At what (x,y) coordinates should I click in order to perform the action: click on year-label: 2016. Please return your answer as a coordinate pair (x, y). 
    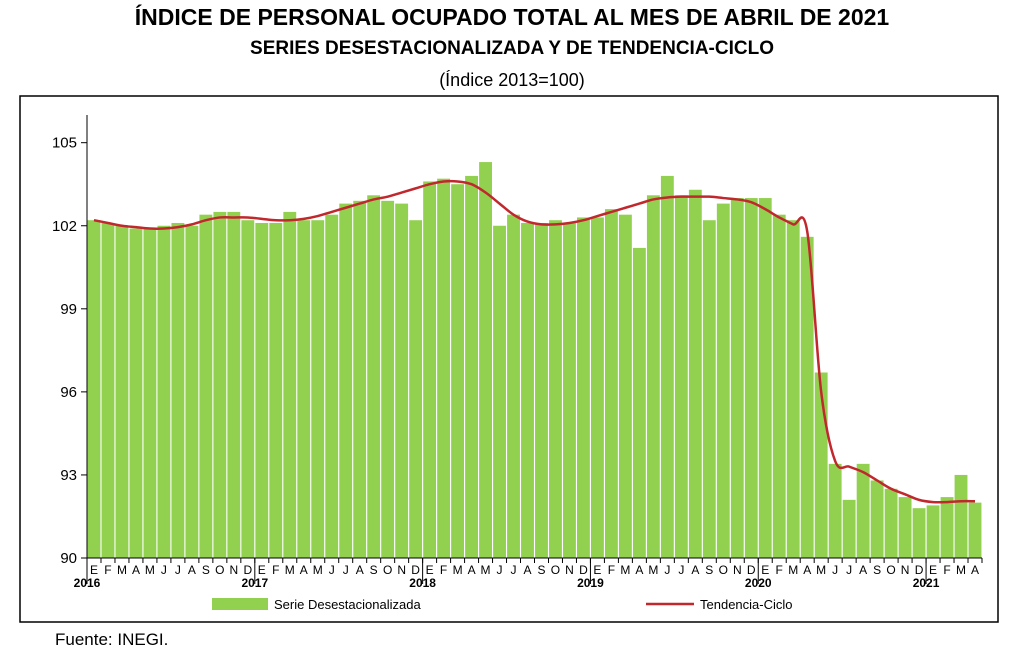
    Looking at the image, I should click on (87, 583).